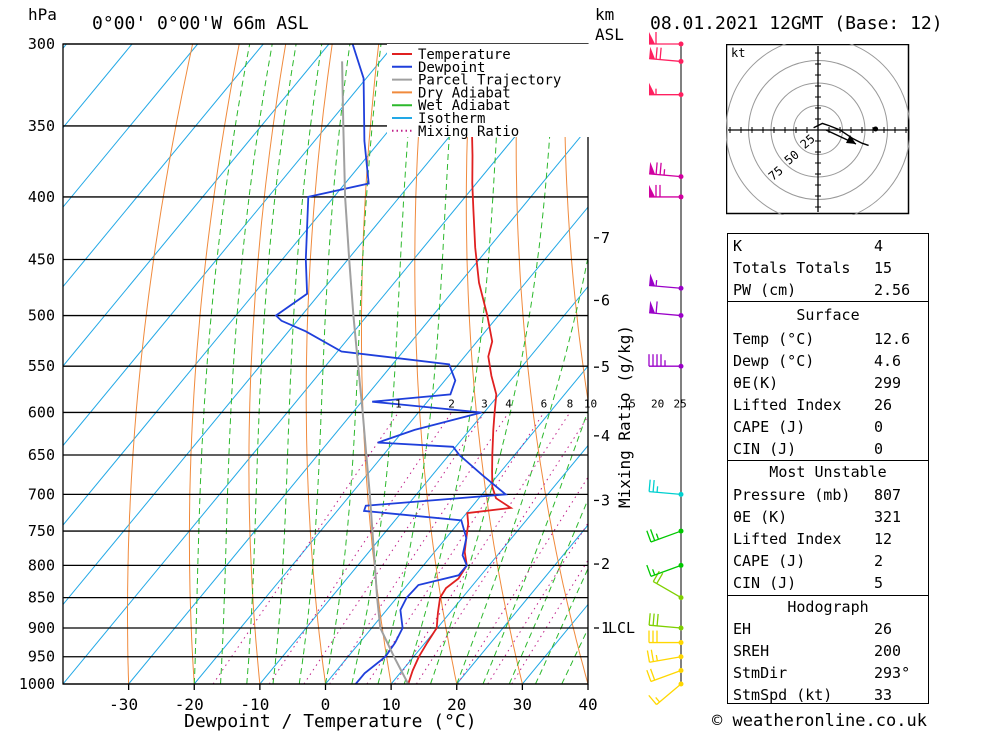  Describe the element at coordinates (760, 673) in the screenshot. I see `index-label: StmDir` at that location.